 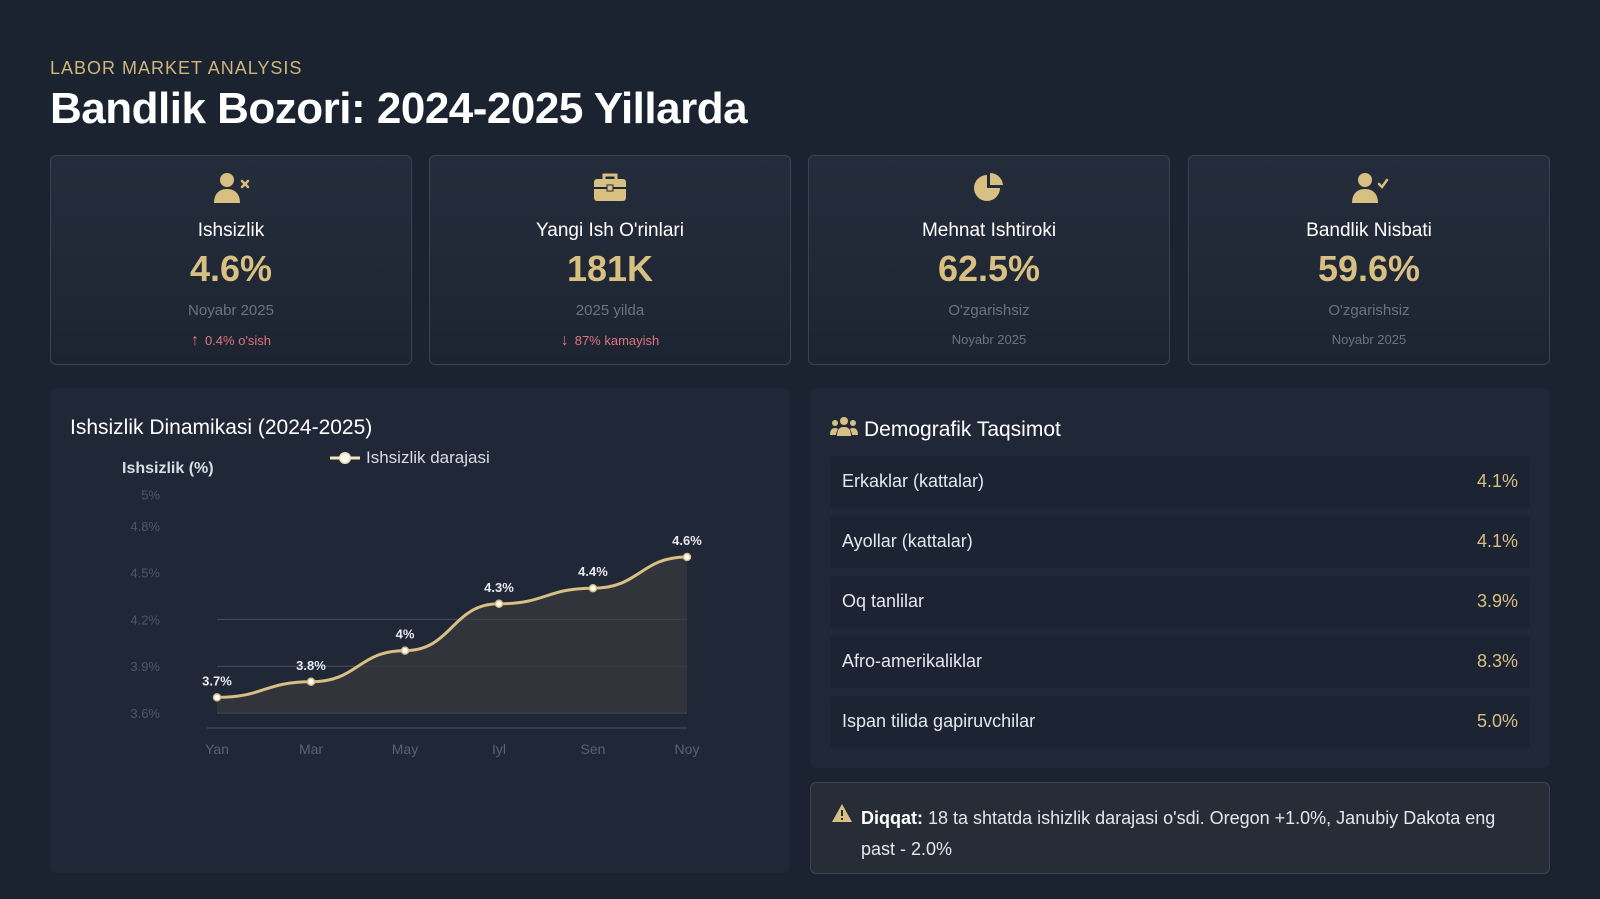 I want to click on kpi-change: ↑ 0.4% o'sish, so click(x=231, y=341).